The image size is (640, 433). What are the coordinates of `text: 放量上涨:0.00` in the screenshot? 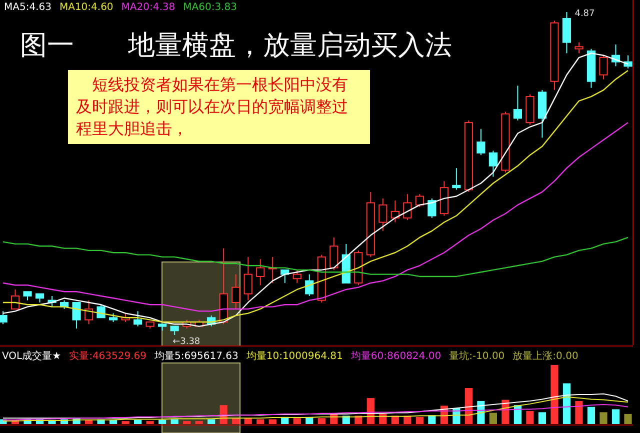 It's located at (545, 356).